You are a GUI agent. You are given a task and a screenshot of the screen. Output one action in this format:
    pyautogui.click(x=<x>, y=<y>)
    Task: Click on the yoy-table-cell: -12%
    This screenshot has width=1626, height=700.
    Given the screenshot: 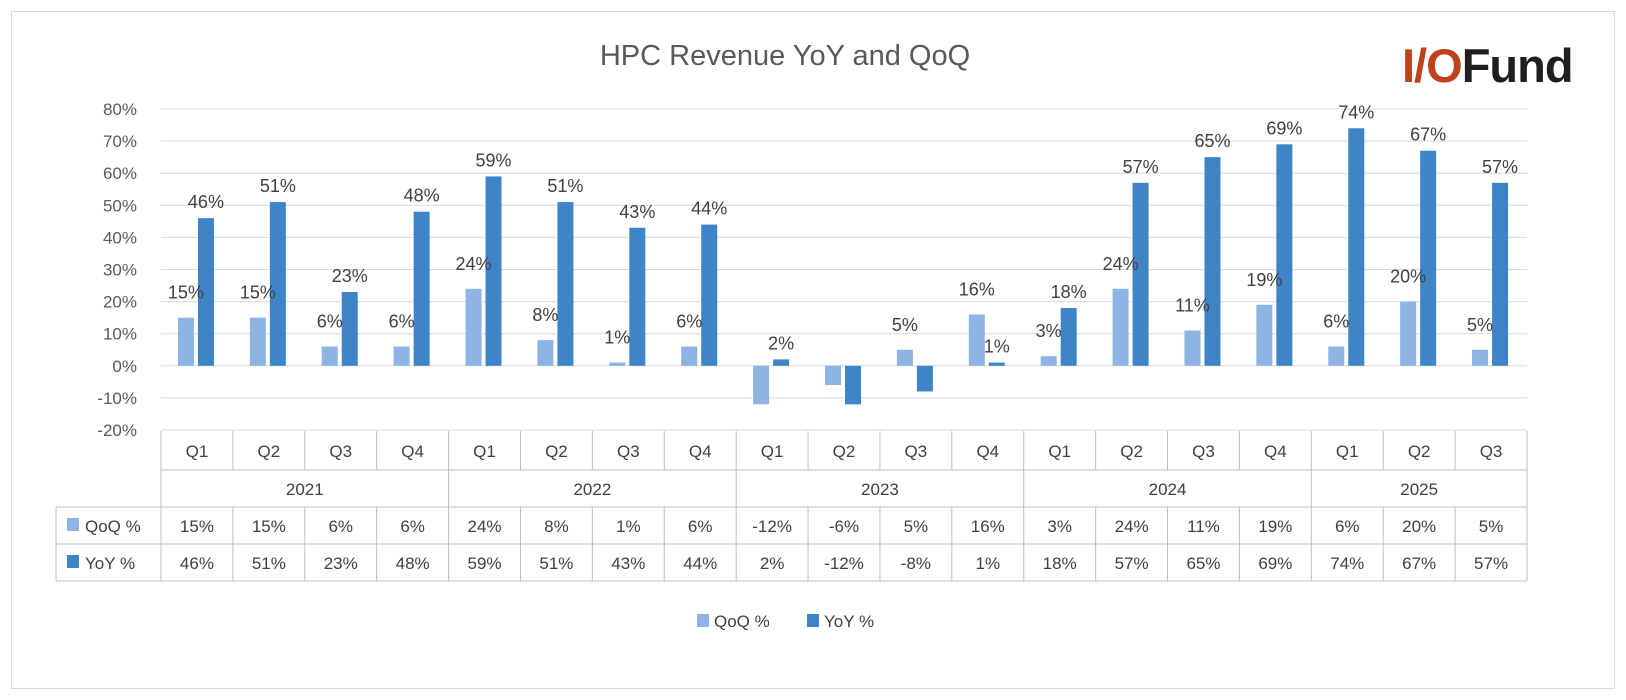 What is the action you would take?
    pyautogui.click(x=844, y=563)
    